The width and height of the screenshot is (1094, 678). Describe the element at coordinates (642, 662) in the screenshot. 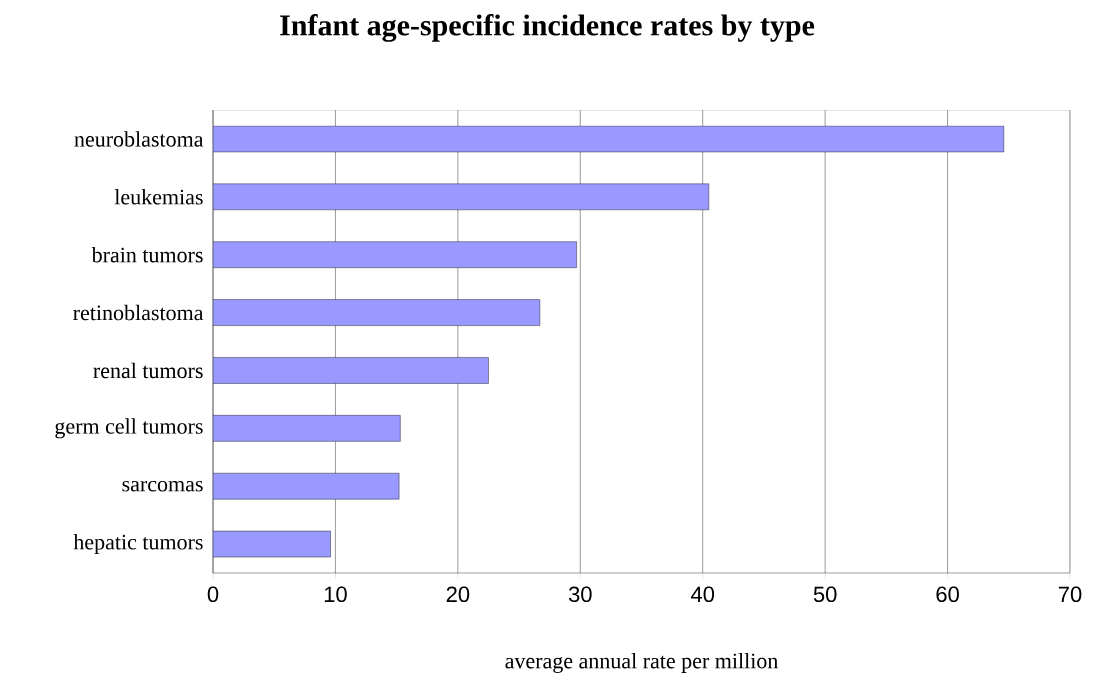

I see `x-axis-title: average annual rate per million` at that location.